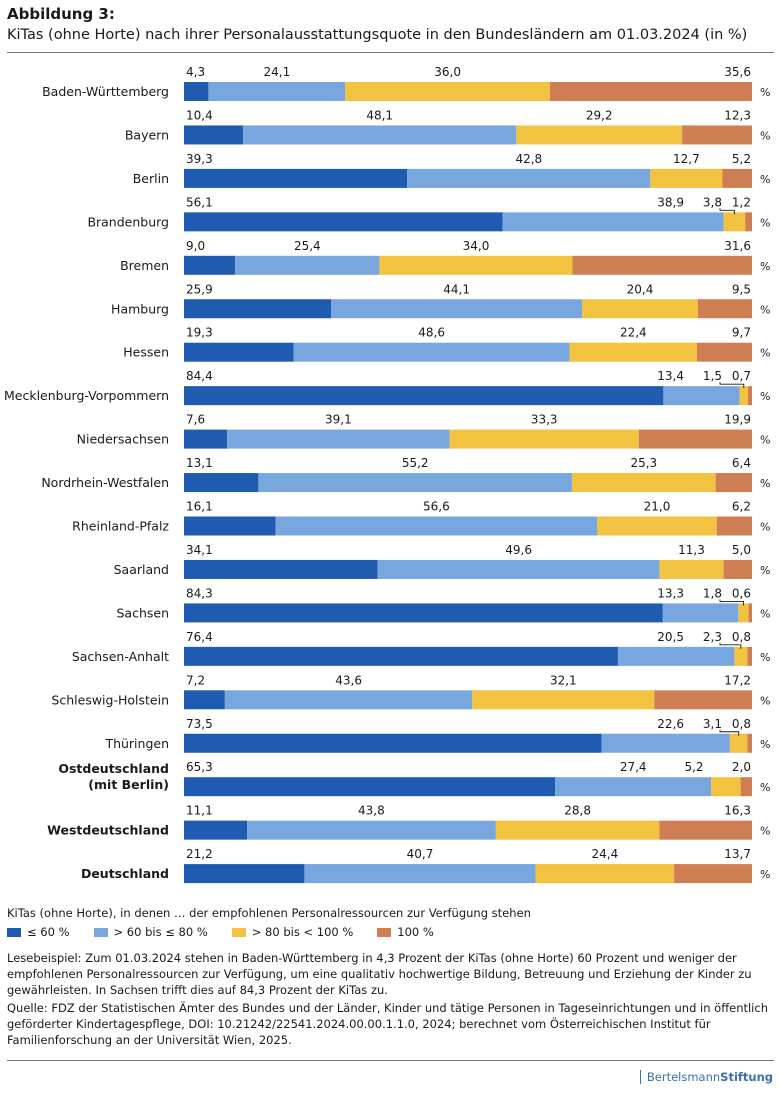 This screenshot has height=1094, width=781. I want to click on row-label-line: Ostdeutschland, so click(113, 768).